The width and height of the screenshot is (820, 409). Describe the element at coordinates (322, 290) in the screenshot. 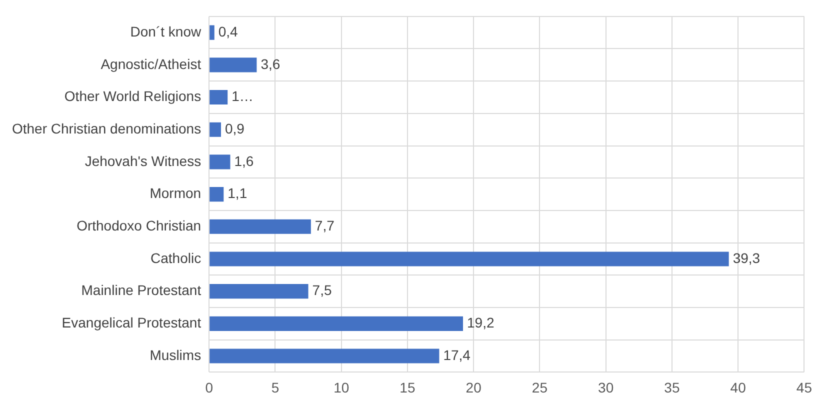

I see `data-label: 7,5` at that location.